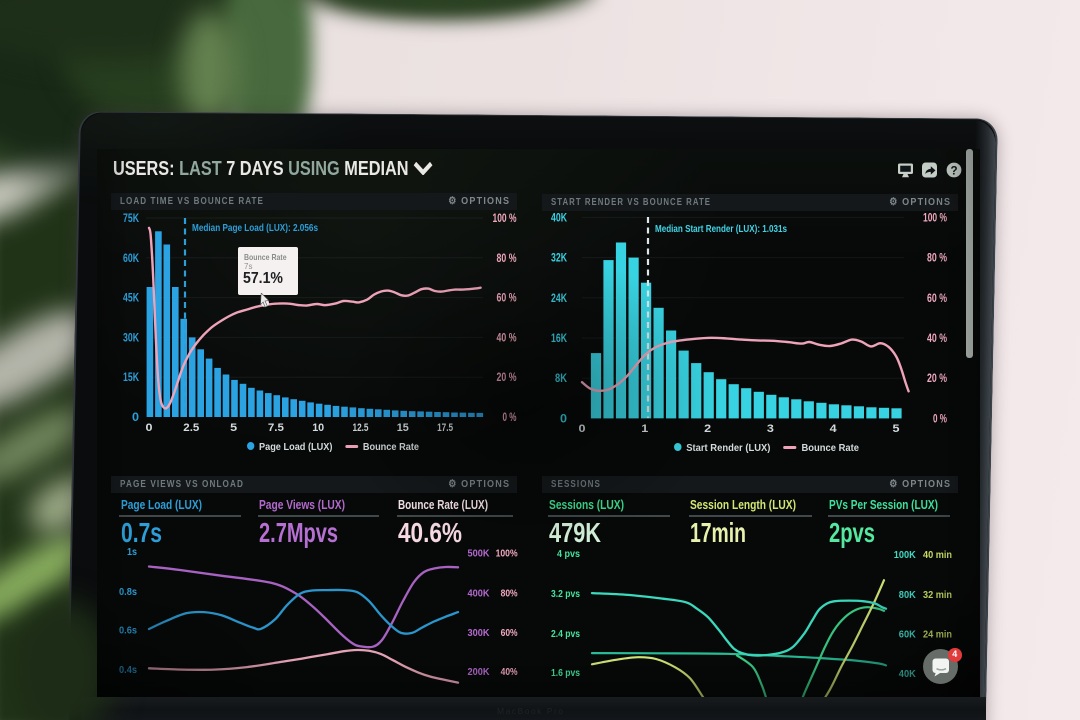 The height and width of the screenshot is (720, 1080). I want to click on svg-text: 15K, so click(131, 378).